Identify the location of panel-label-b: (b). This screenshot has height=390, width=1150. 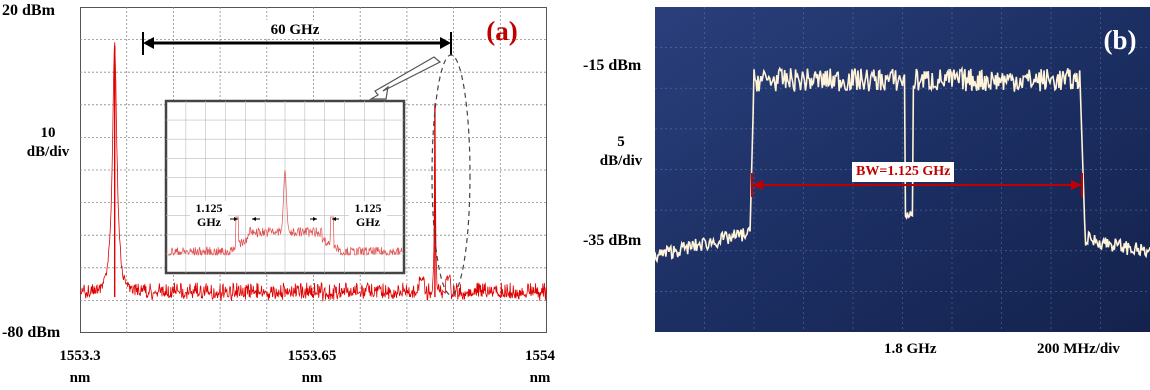
(1120, 40).